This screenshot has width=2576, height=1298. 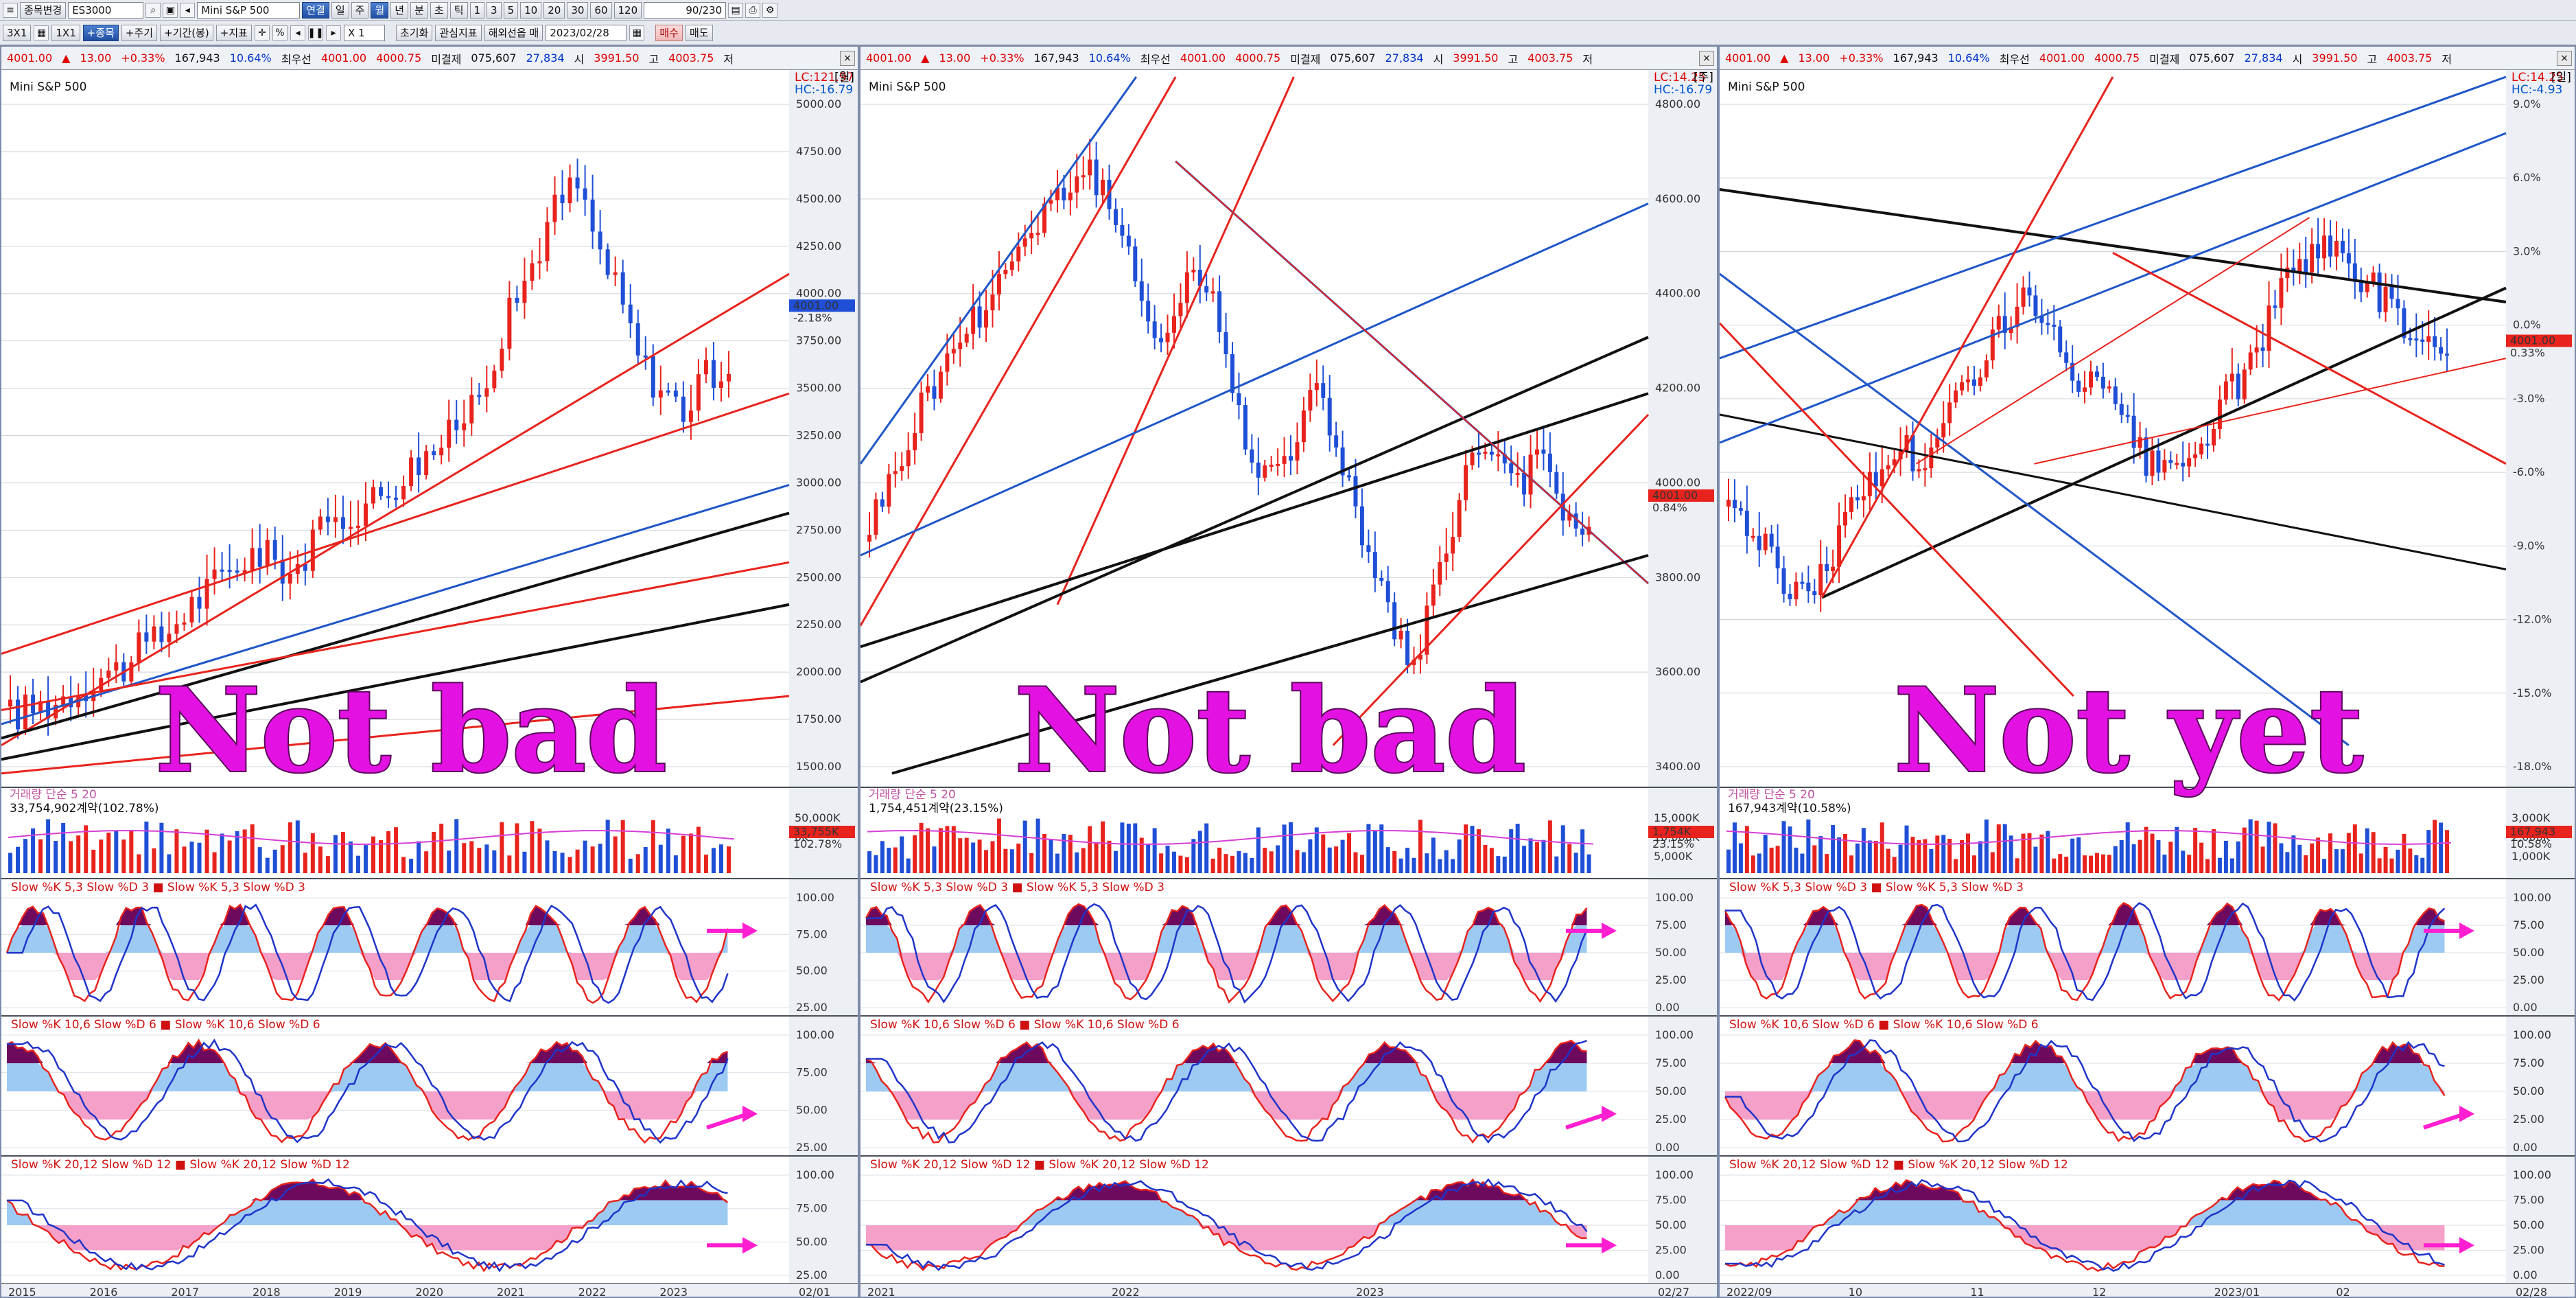 What do you see at coordinates (1226, 1238) in the screenshot?
I see `oversold-fill` at bounding box center [1226, 1238].